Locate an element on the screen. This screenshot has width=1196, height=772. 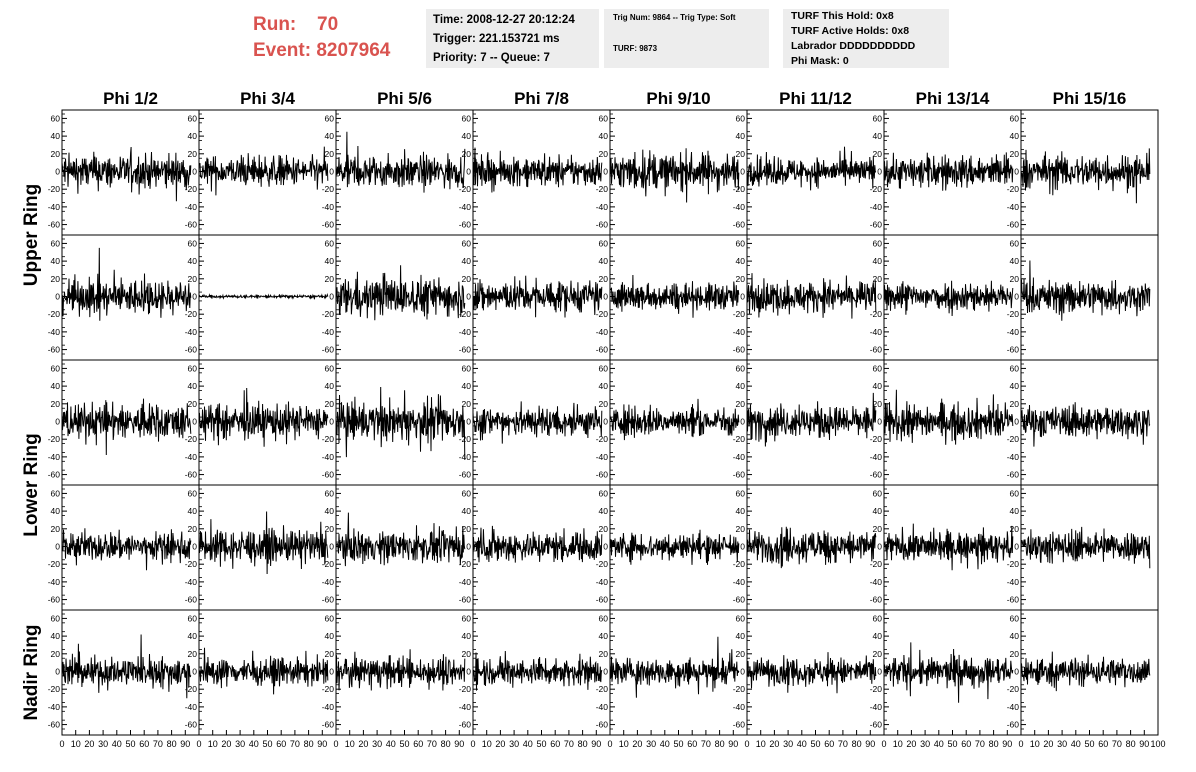
x-tick-label: 20 is located at coordinates (500, 744).